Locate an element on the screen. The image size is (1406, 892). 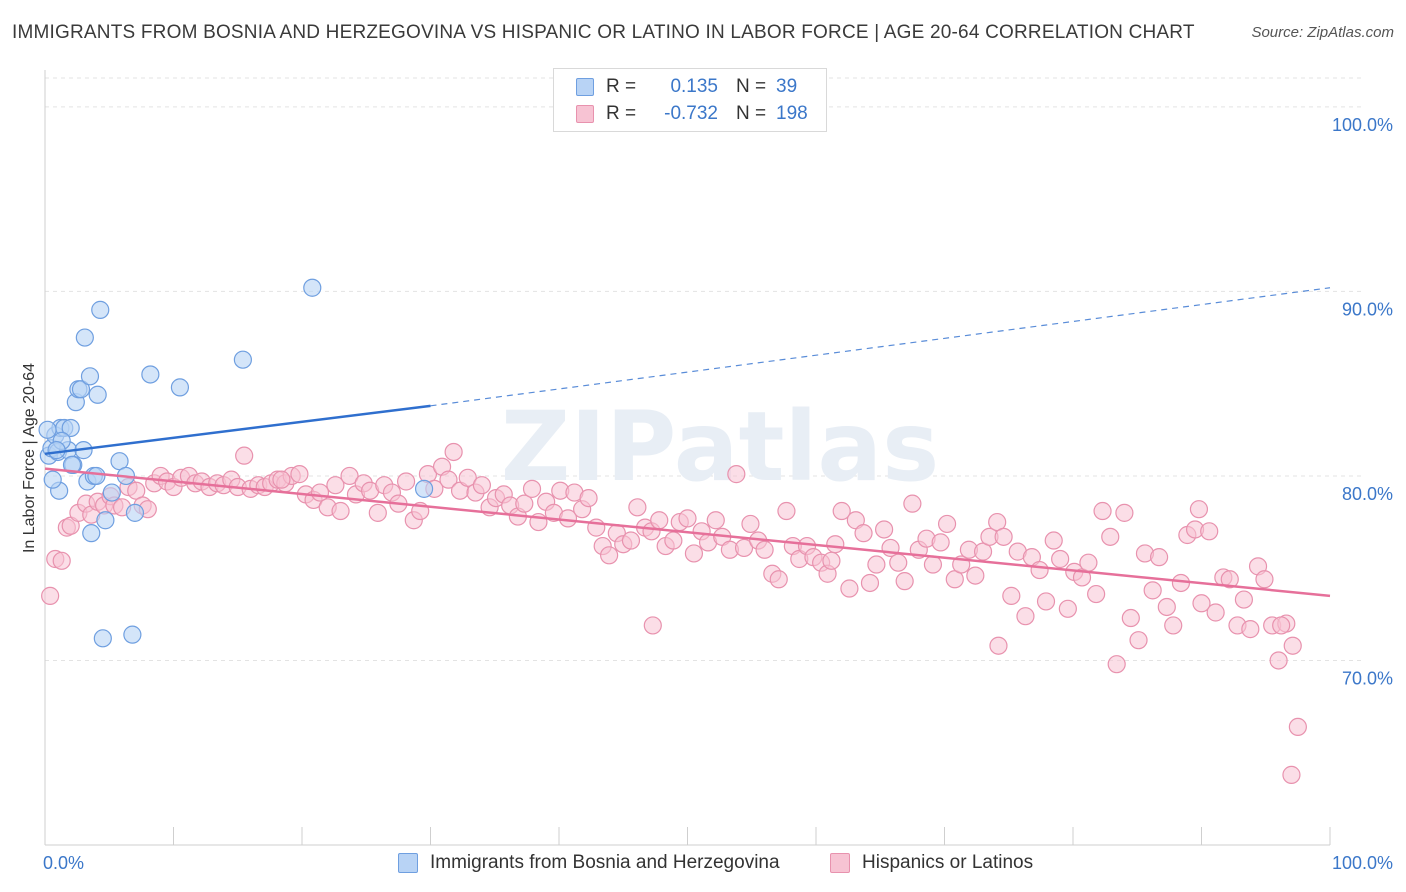
series-bosnia is located at coordinates (236, 463).